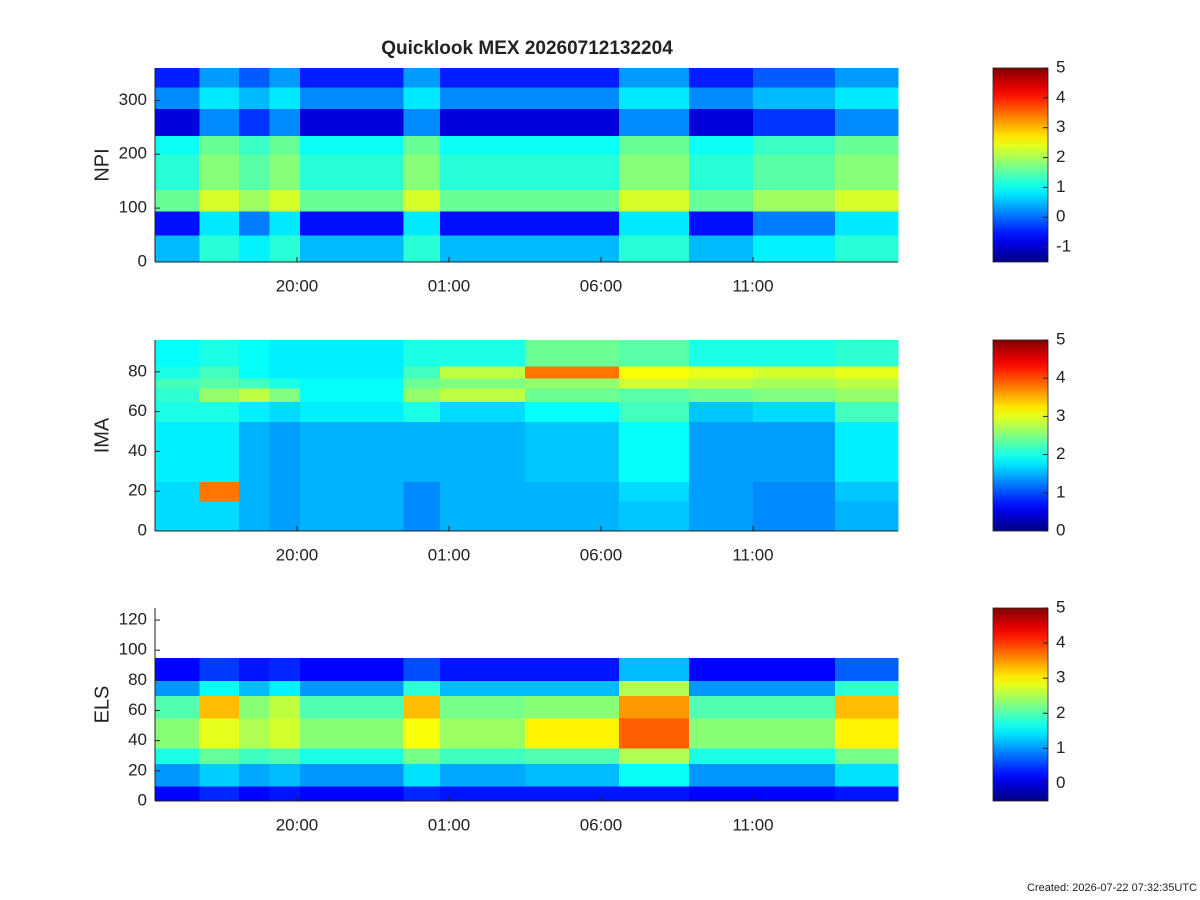 The image size is (1200, 900). Describe the element at coordinates (133, 619) in the screenshot. I see `y-tick-label: 120` at that location.